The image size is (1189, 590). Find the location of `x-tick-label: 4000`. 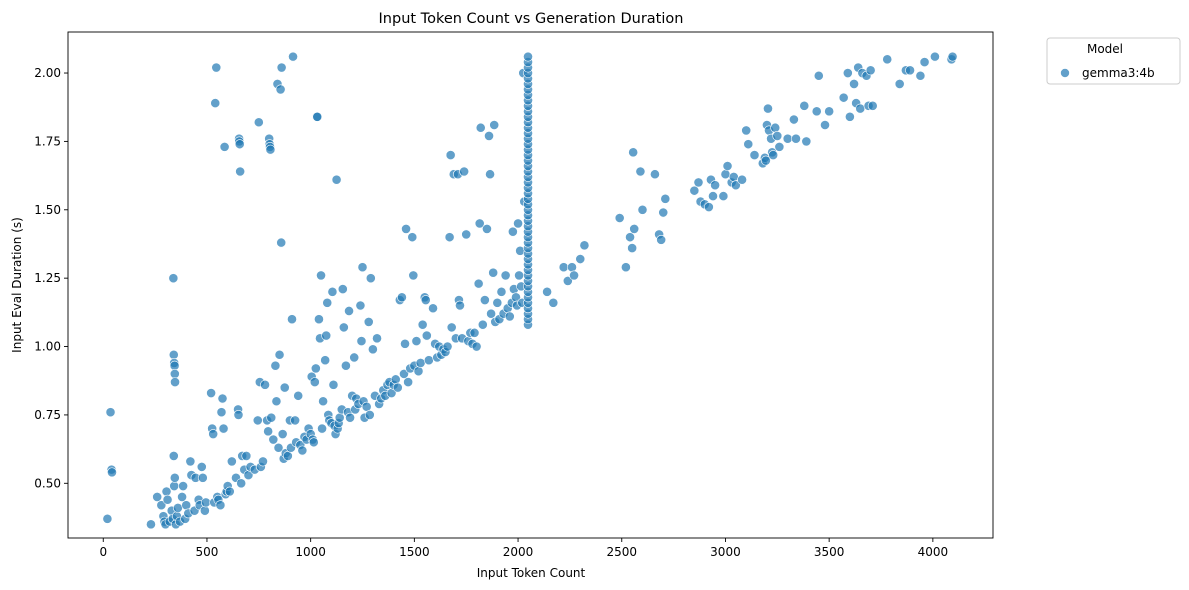

x-tick-label: 4000 is located at coordinates (933, 552).